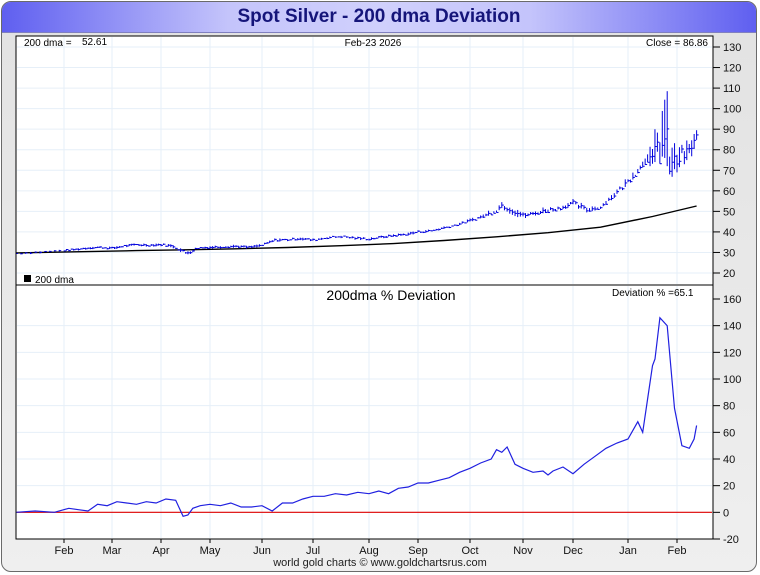 Image resolution: width=760 pixels, height=575 pixels. Describe the element at coordinates (729, 212) in the screenshot. I see `price-ytick-label: 50` at that location.